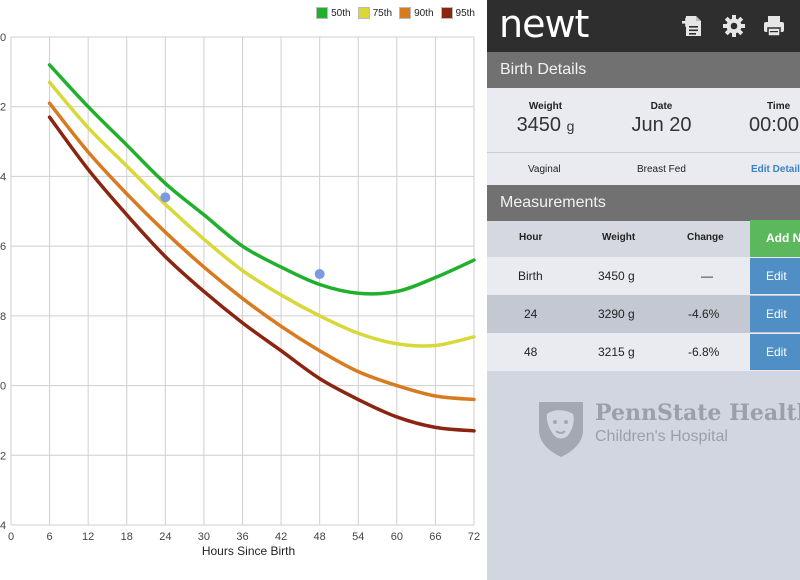 The image size is (800, 580). I want to click on birth-details-subrow: Vaginal Breast Fed Edit Details, so click(643, 168).